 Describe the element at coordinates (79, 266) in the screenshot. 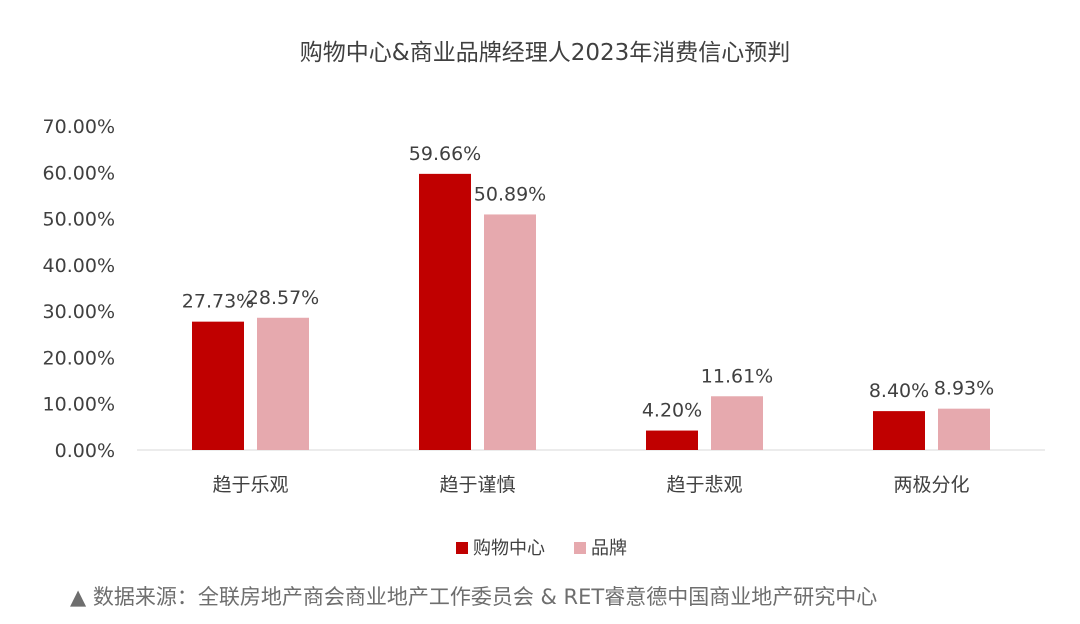

I see `y-tick-label: 40.00%` at that location.